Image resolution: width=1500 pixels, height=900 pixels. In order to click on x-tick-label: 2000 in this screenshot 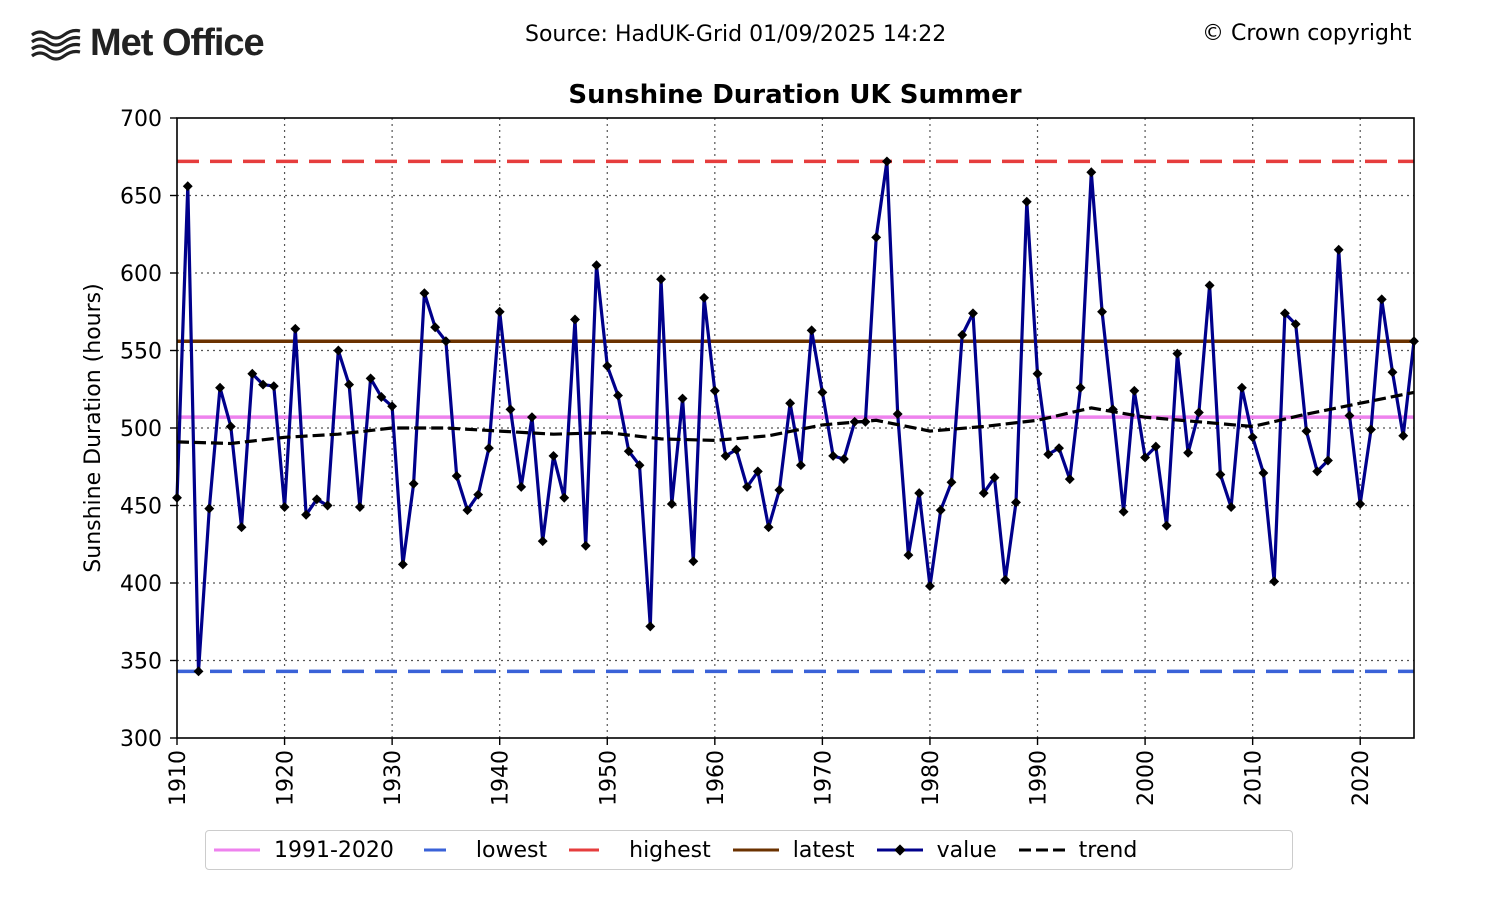, I will do `click(1146, 778)`.